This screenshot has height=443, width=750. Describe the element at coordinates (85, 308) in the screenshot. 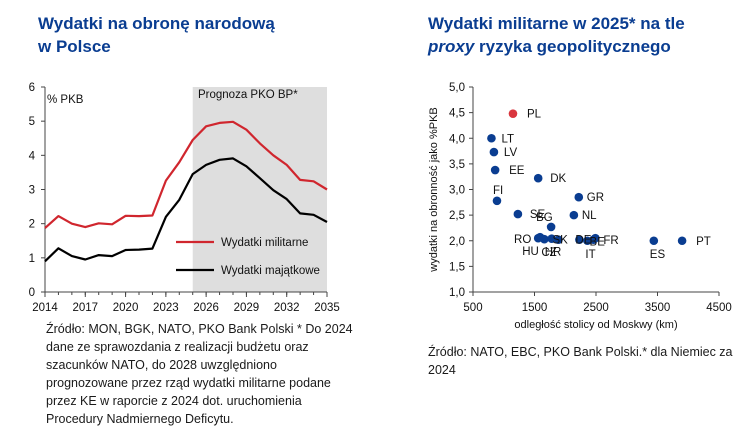

I see `x-tick-label: 2017` at that location.